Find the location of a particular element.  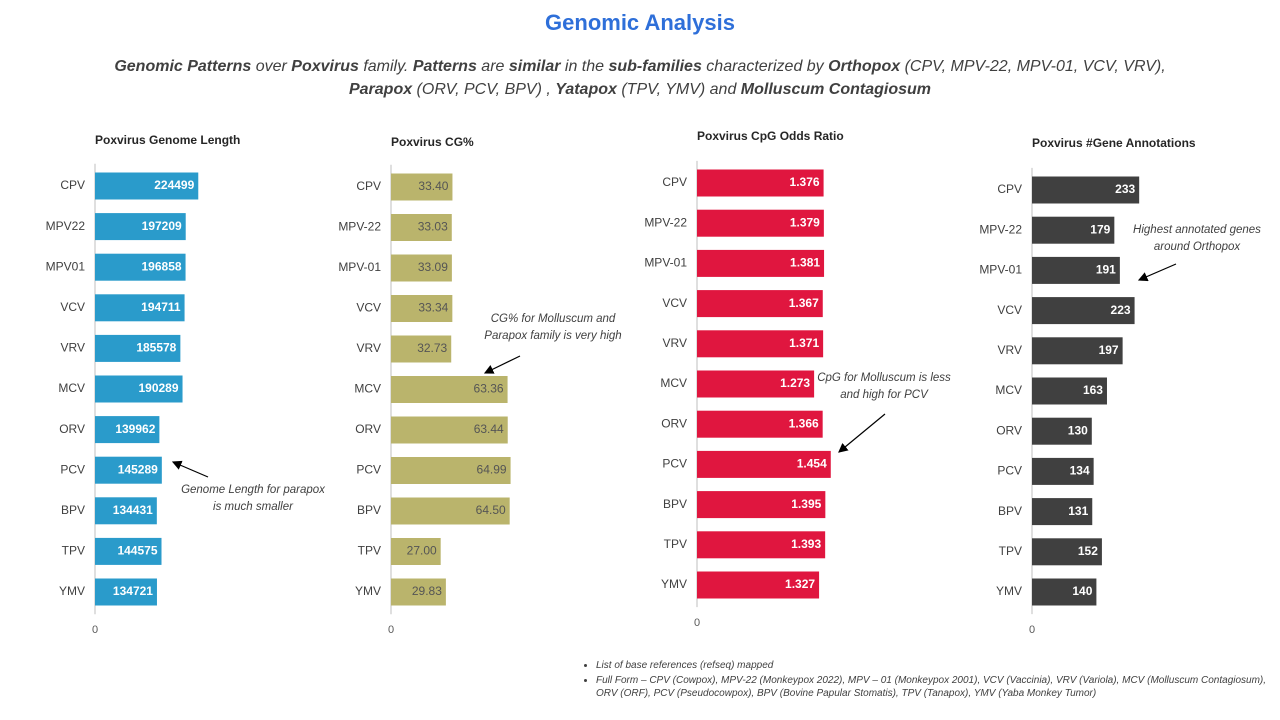

subtitle-segment: Genomic Patterns is located at coordinates (183, 66).